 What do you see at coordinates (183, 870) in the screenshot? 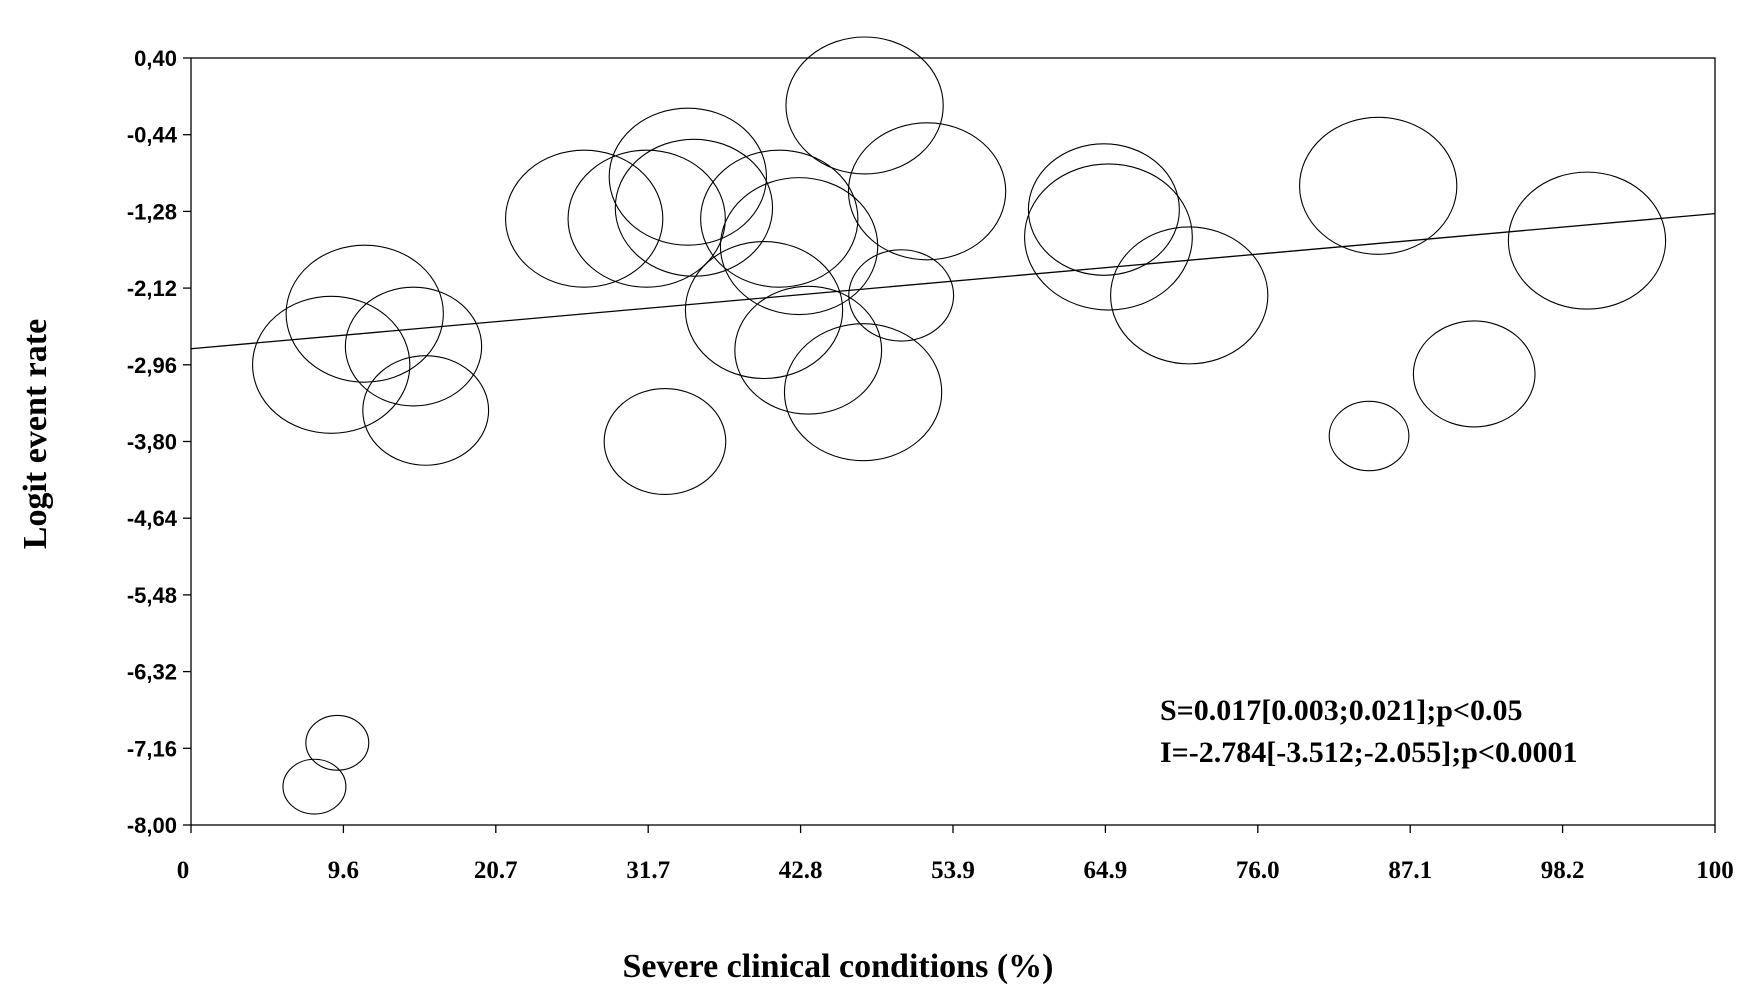
I see `x-tick-label: 0` at bounding box center [183, 870].